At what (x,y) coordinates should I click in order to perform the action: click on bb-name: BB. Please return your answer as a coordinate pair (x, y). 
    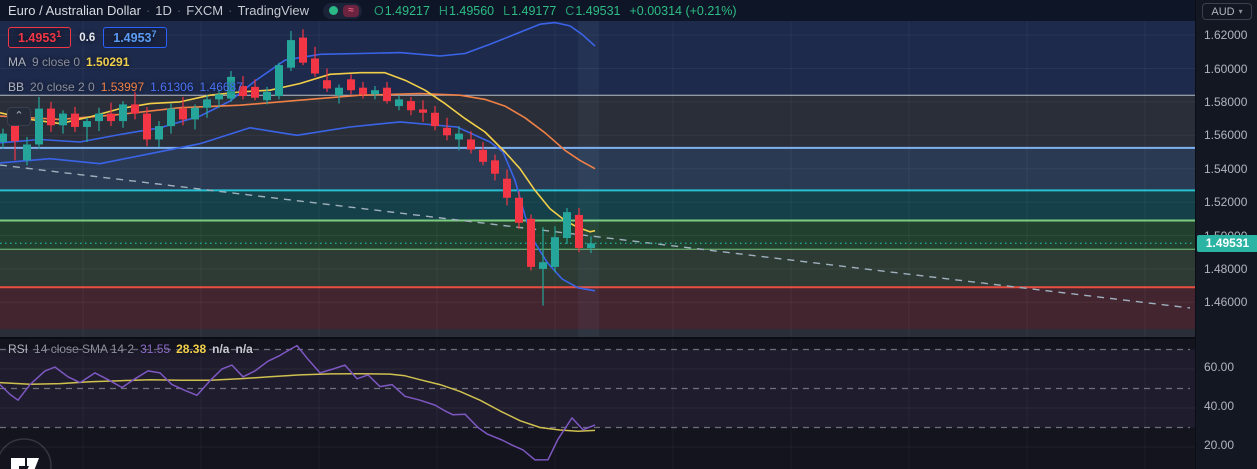
    Looking at the image, I should click on (16, 87).